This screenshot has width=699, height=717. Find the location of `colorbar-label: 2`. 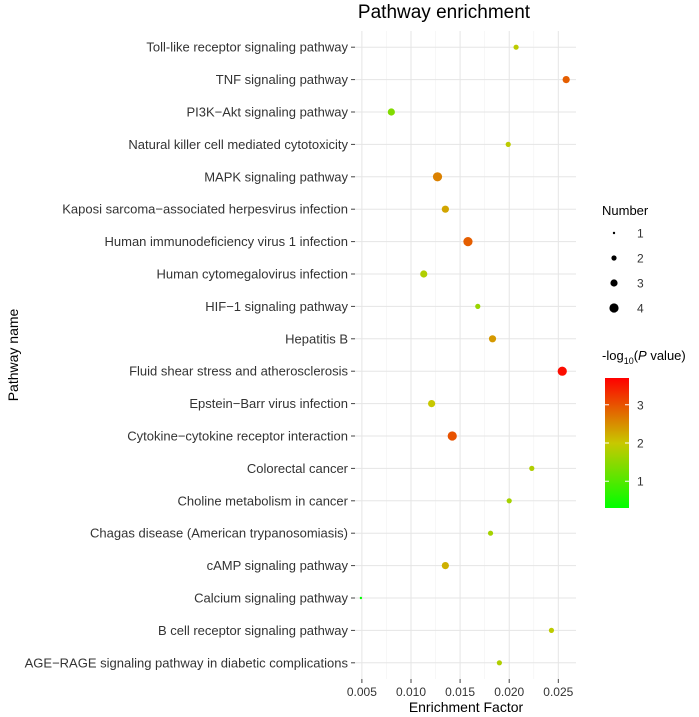

colorbar-label: 2 is located at coordinates (640, 444).